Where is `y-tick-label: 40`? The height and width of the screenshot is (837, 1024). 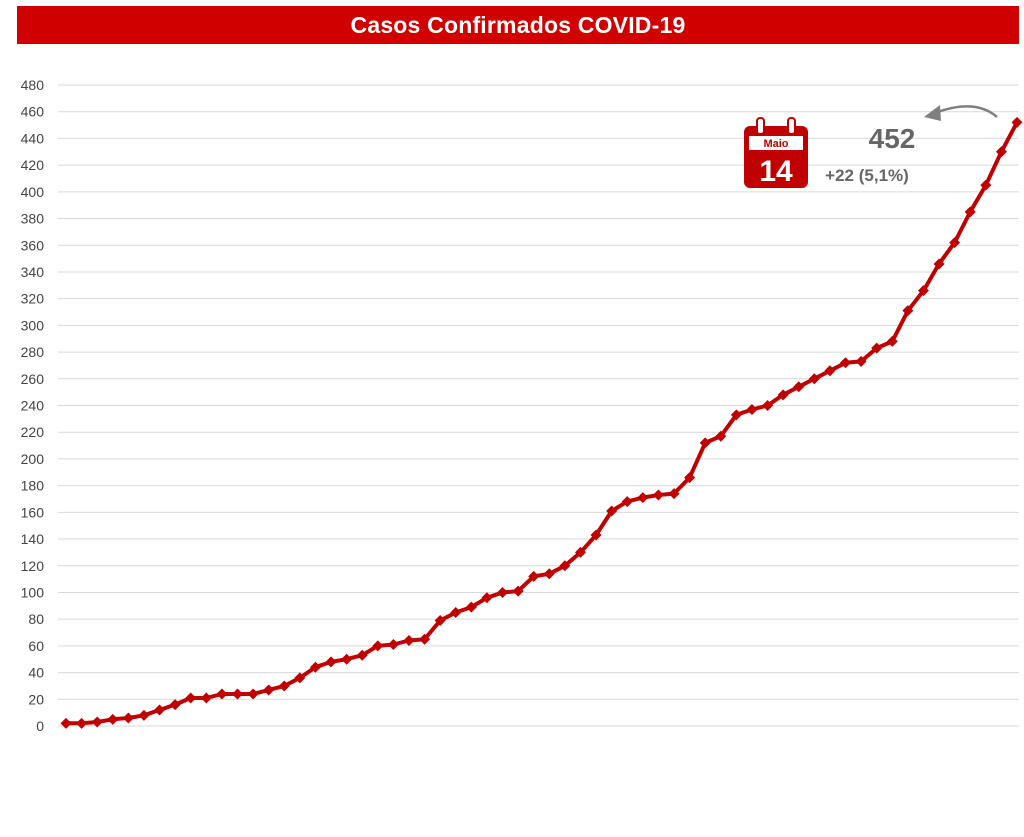 y-tick-label: 40 is located at coordinates (36, 673).